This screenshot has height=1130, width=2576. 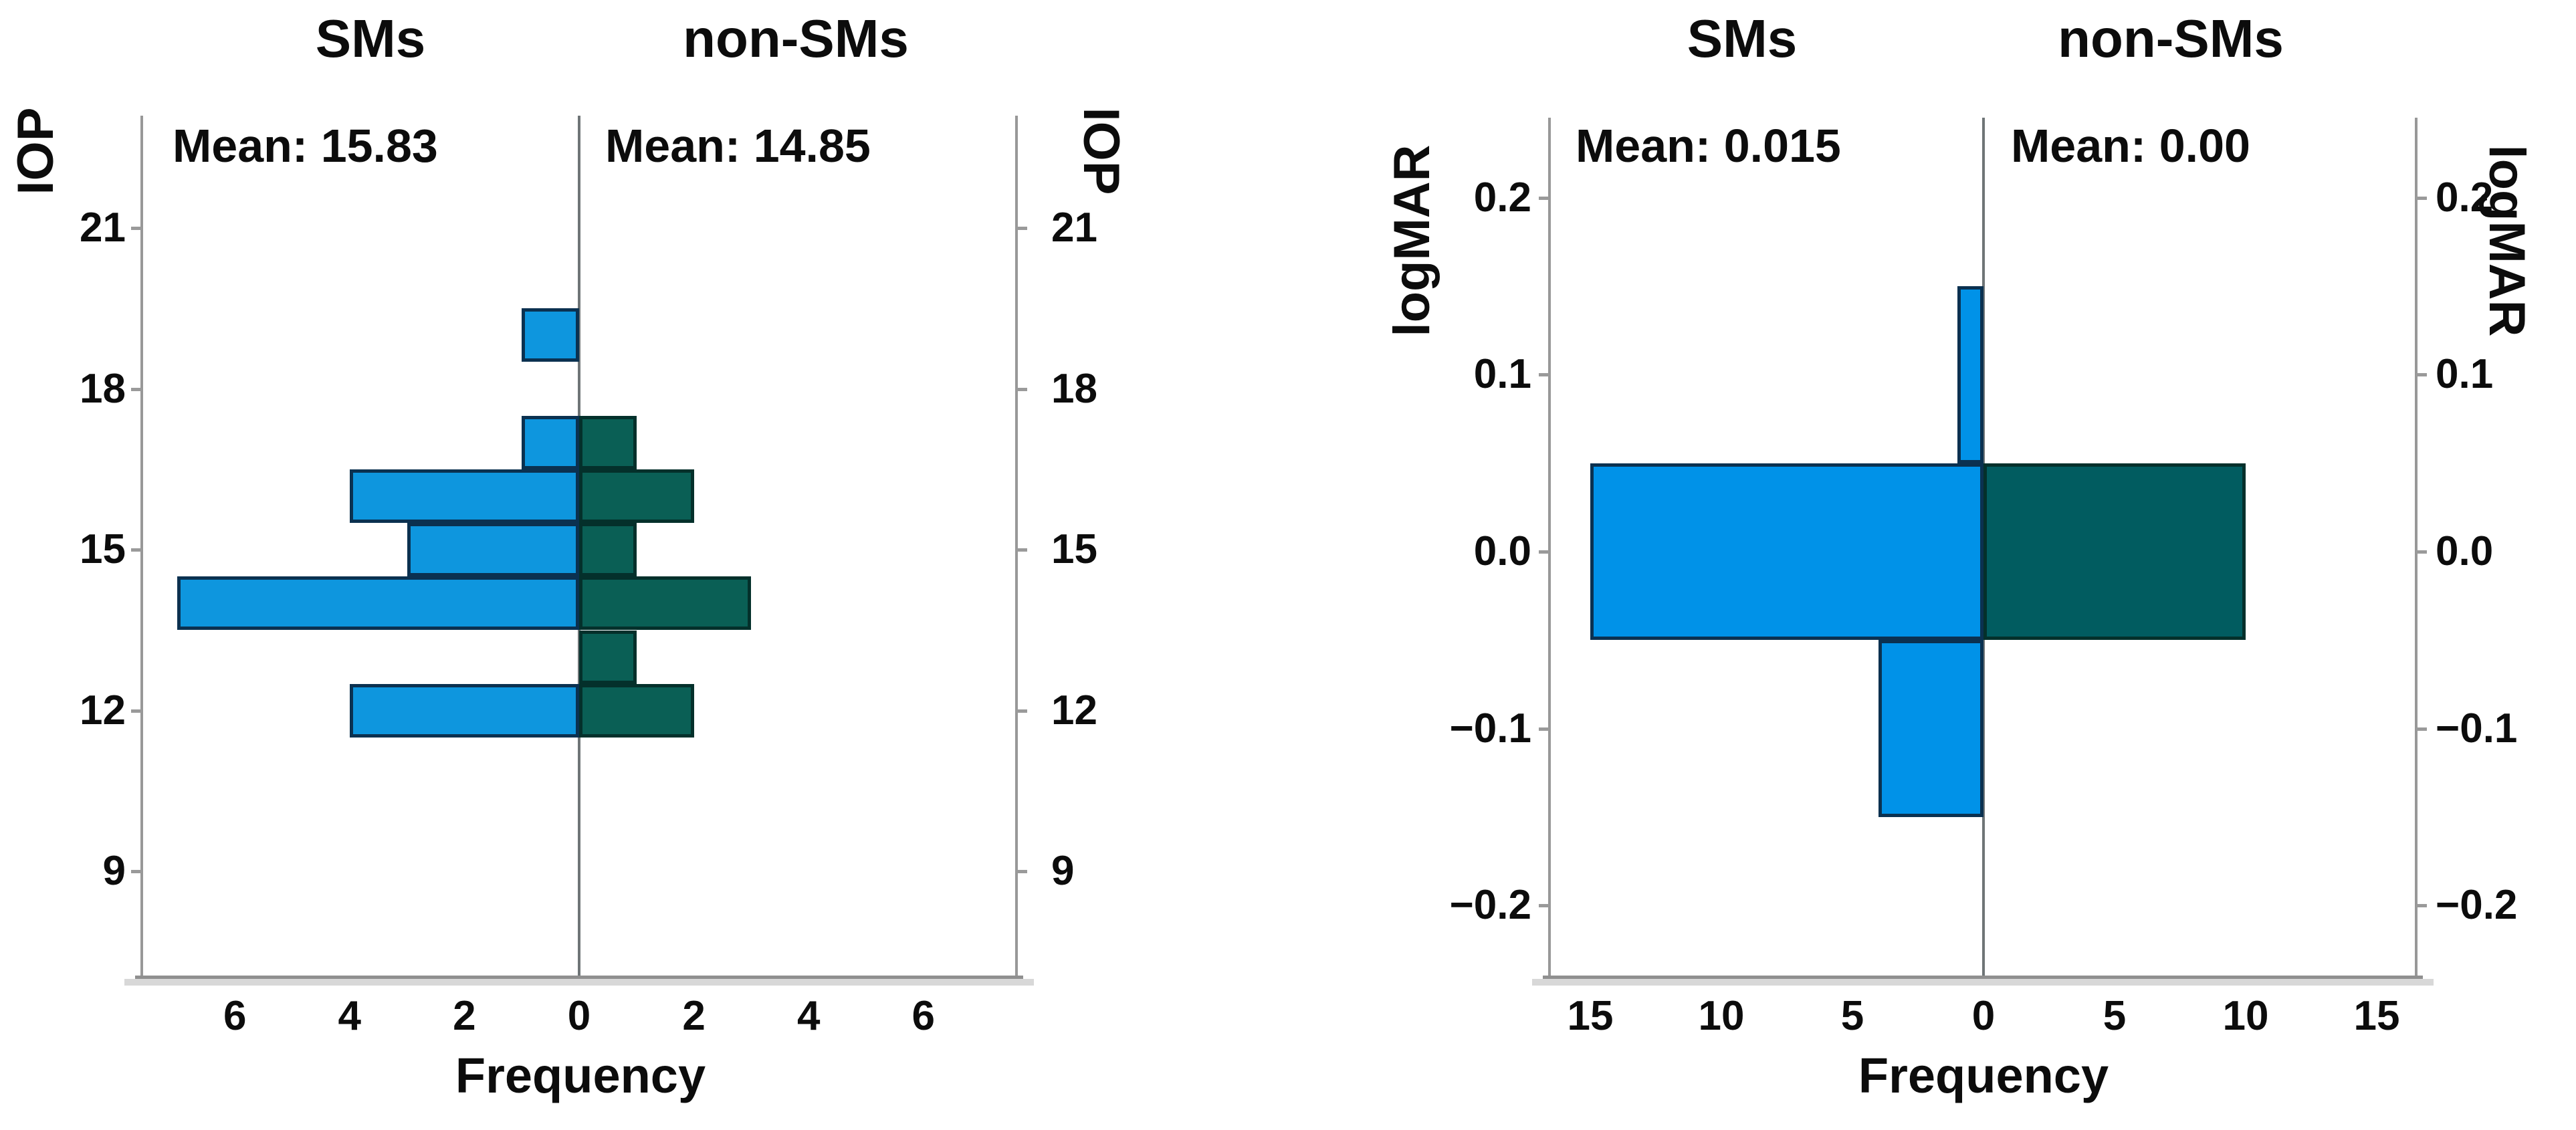 What do you see at coordinates (796, 38) in the screenshot?
I see `iop-panel-title-nonsms: non-SMs` at bounding box center [796, 38].